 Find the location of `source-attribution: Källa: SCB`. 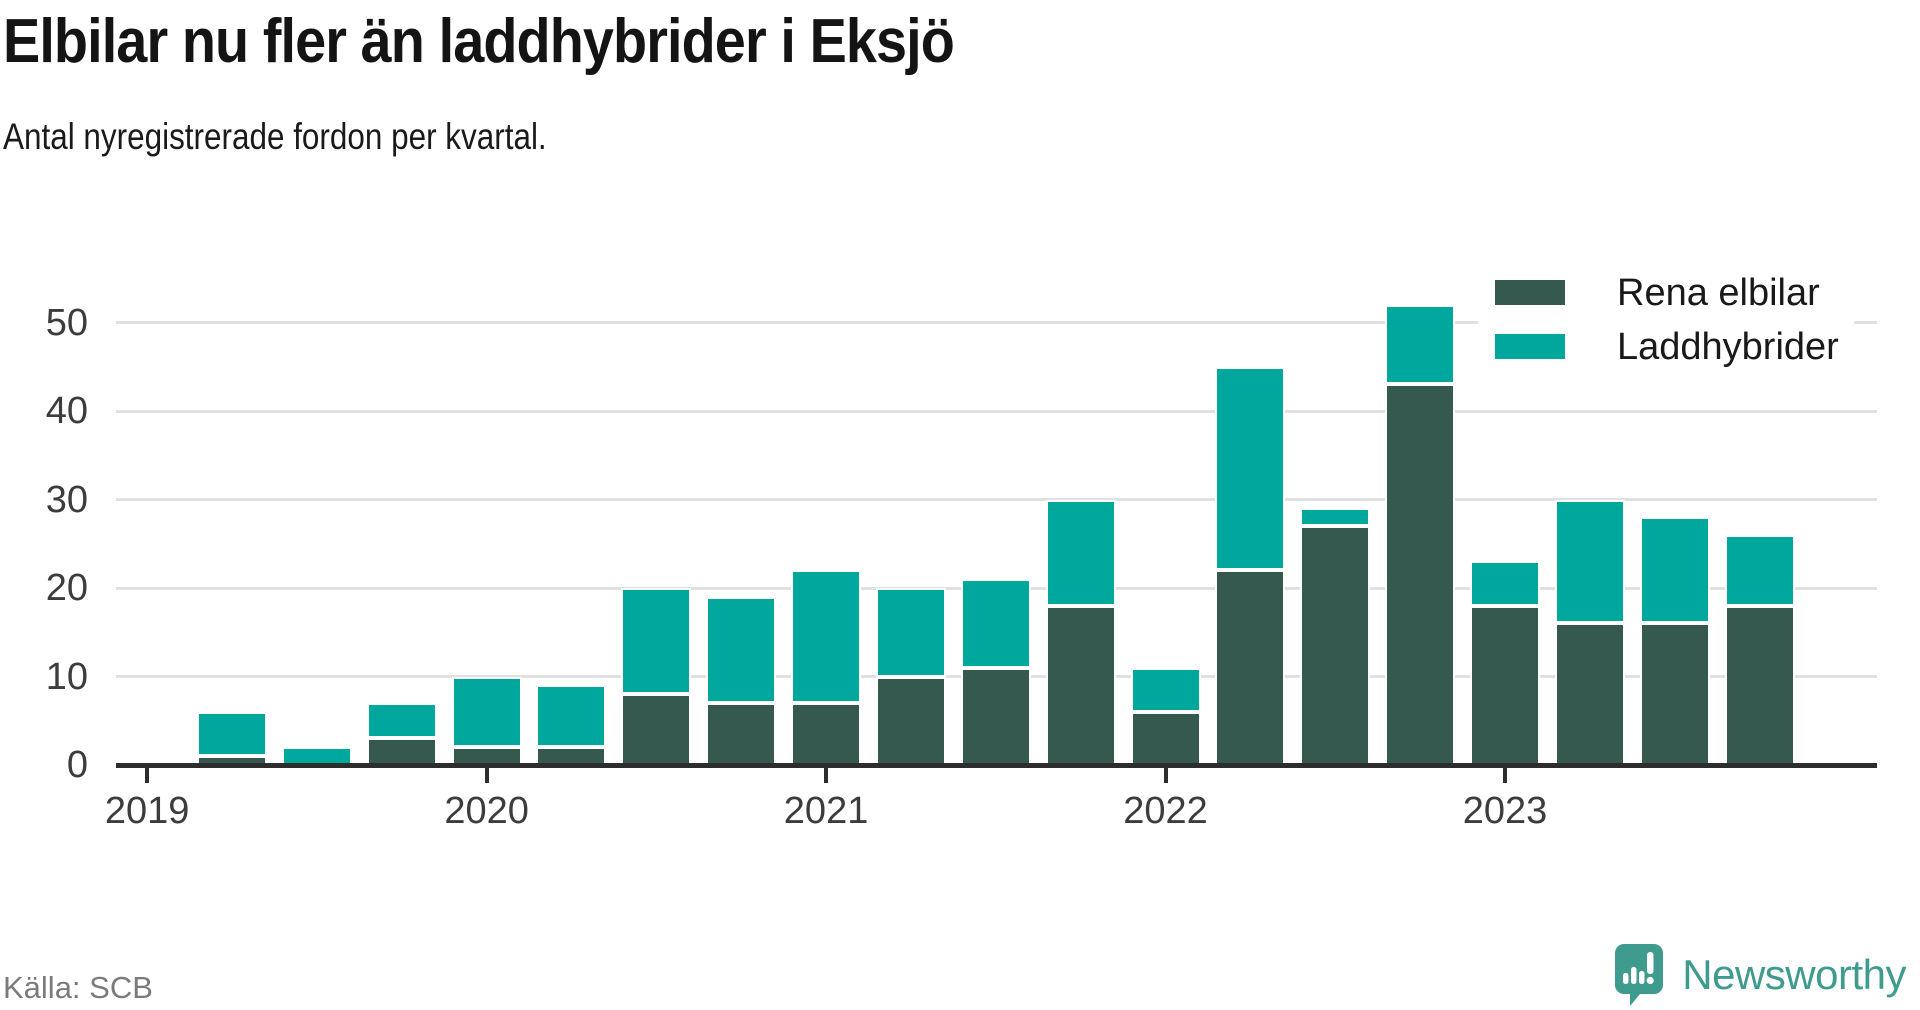

source-attribution: Källa: SCB is located at coordinates (78, 987).